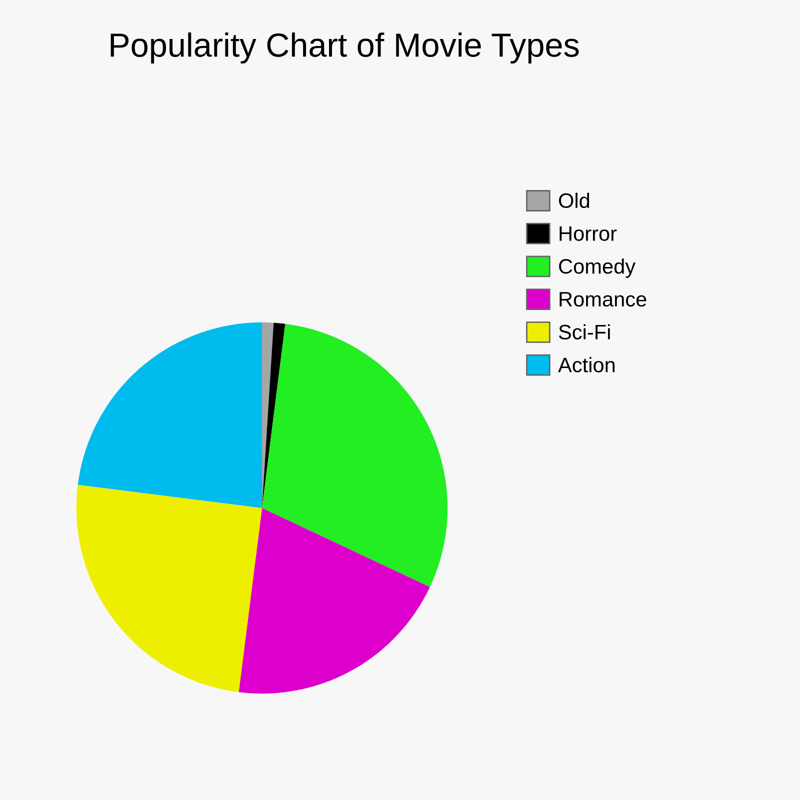 The image size is (800, 800). I want to click on chart-title: Popularity Chart of Movie Types, so click(344, 48).